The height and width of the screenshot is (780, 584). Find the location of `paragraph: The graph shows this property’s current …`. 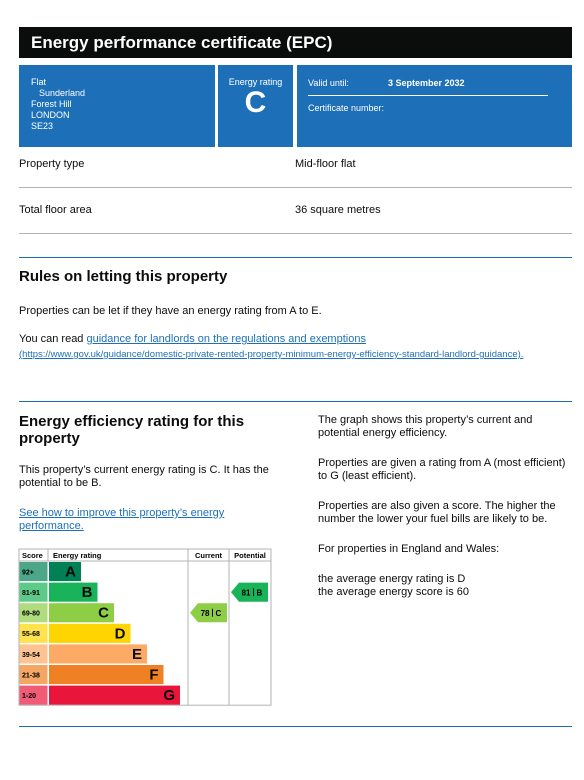

paragraph: The graph shows this property’s current … is located at coordinates (425, 426).